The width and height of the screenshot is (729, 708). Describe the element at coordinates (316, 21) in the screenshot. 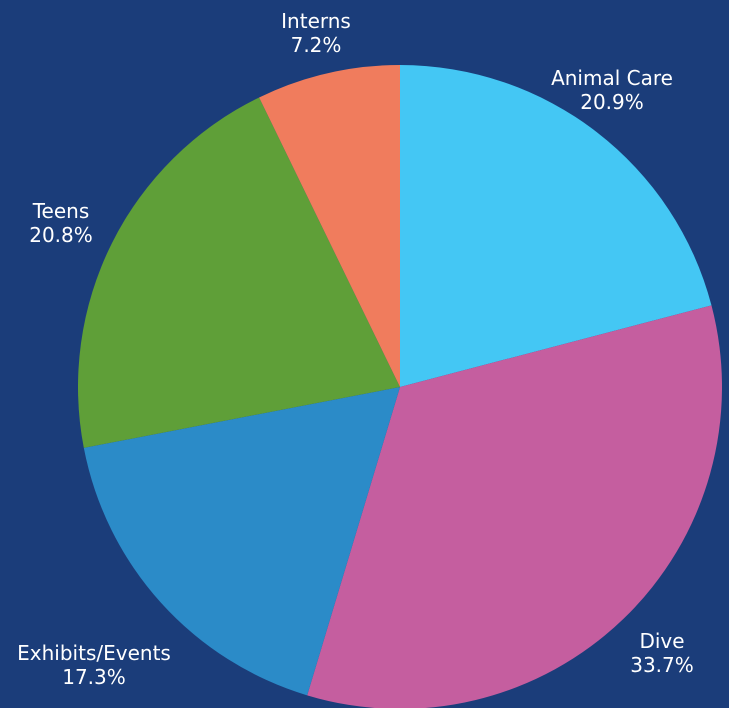

I see `slice-label-interns: Interns` at that location.